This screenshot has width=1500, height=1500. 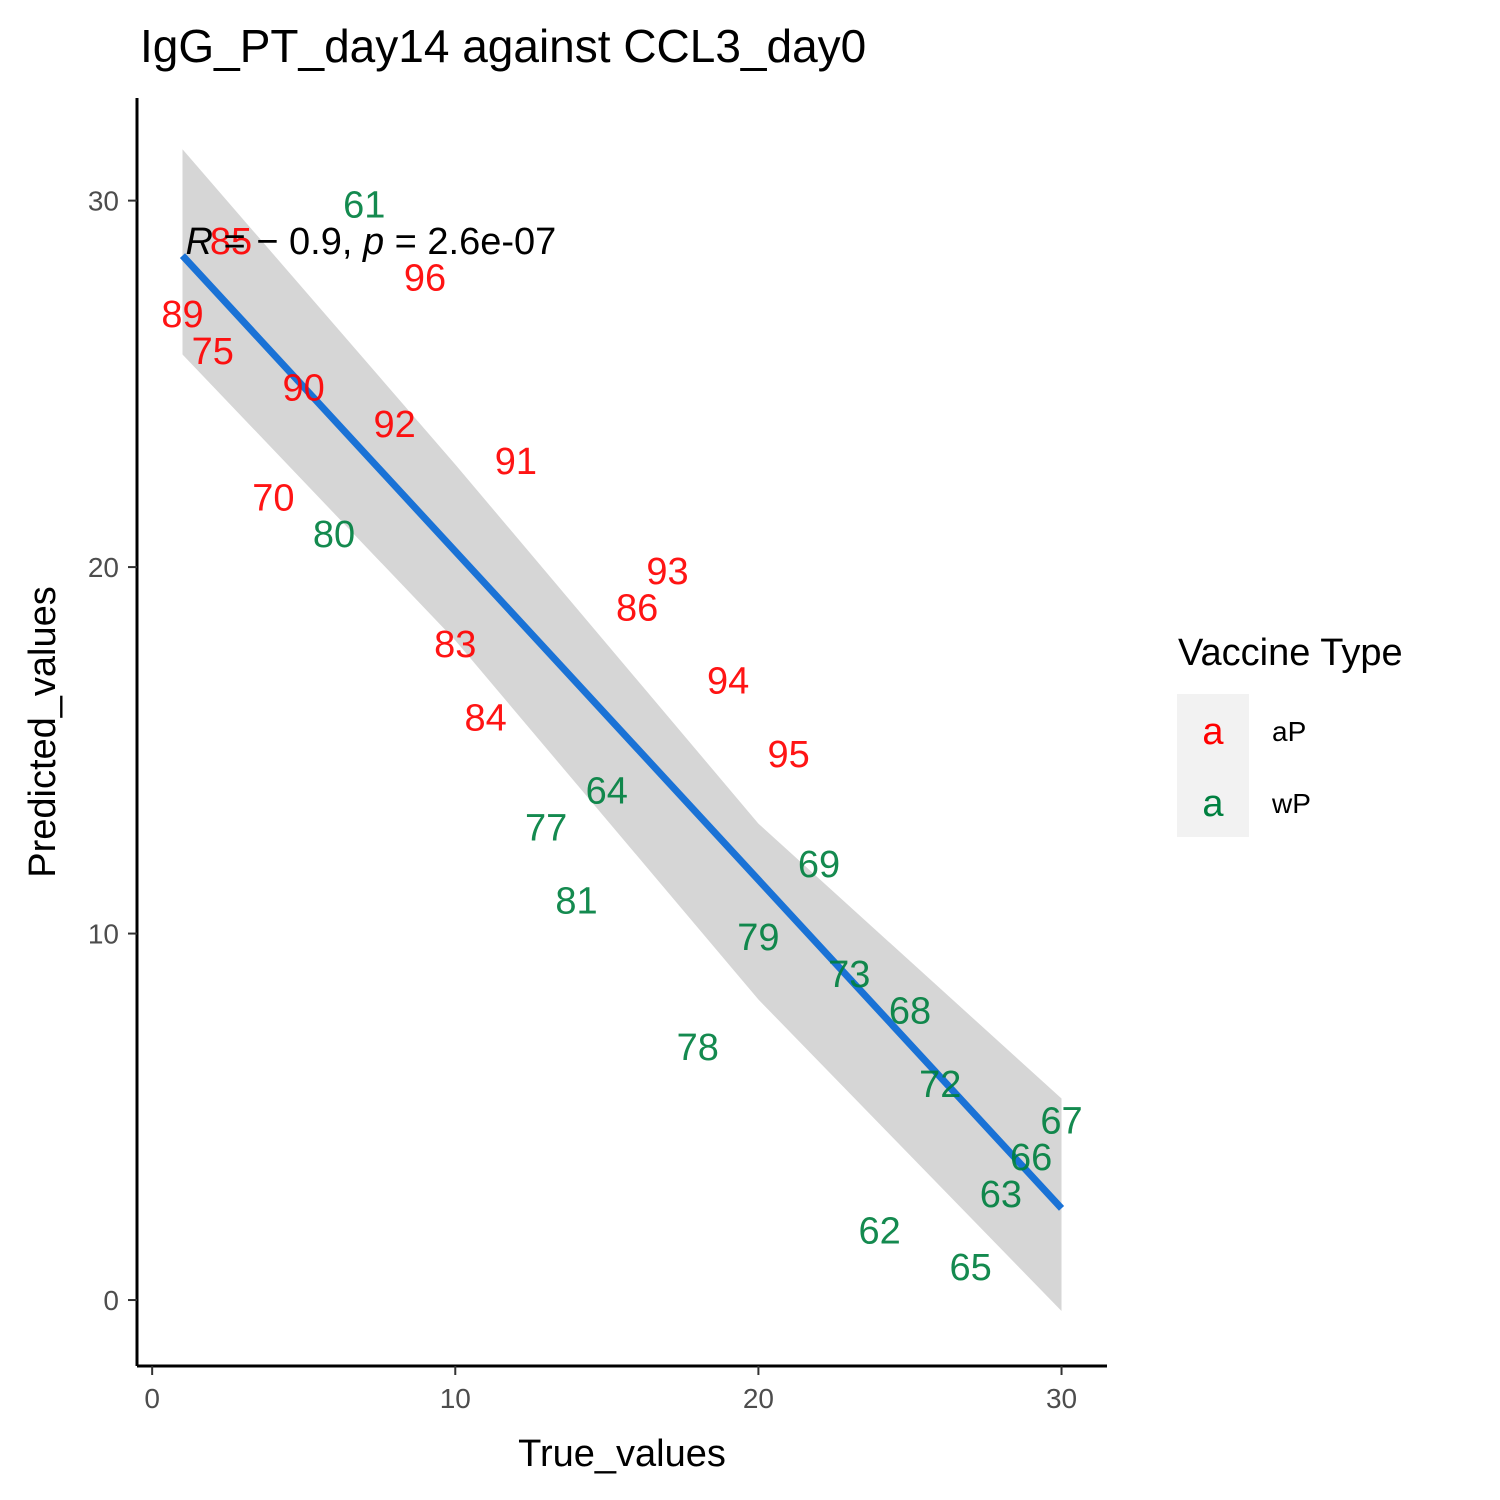 I want to click on point-label-wp-72: 72, so click(x=940, y=1085).